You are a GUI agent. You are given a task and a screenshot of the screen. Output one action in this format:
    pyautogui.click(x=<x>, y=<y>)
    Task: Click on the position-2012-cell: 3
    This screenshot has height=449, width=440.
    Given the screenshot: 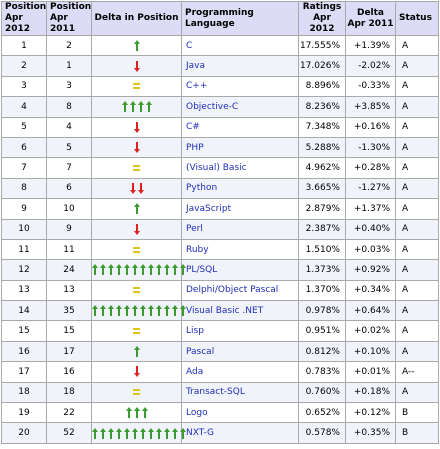 What is the action you would take?
    pyautogui.click(x=24, y=86)
    